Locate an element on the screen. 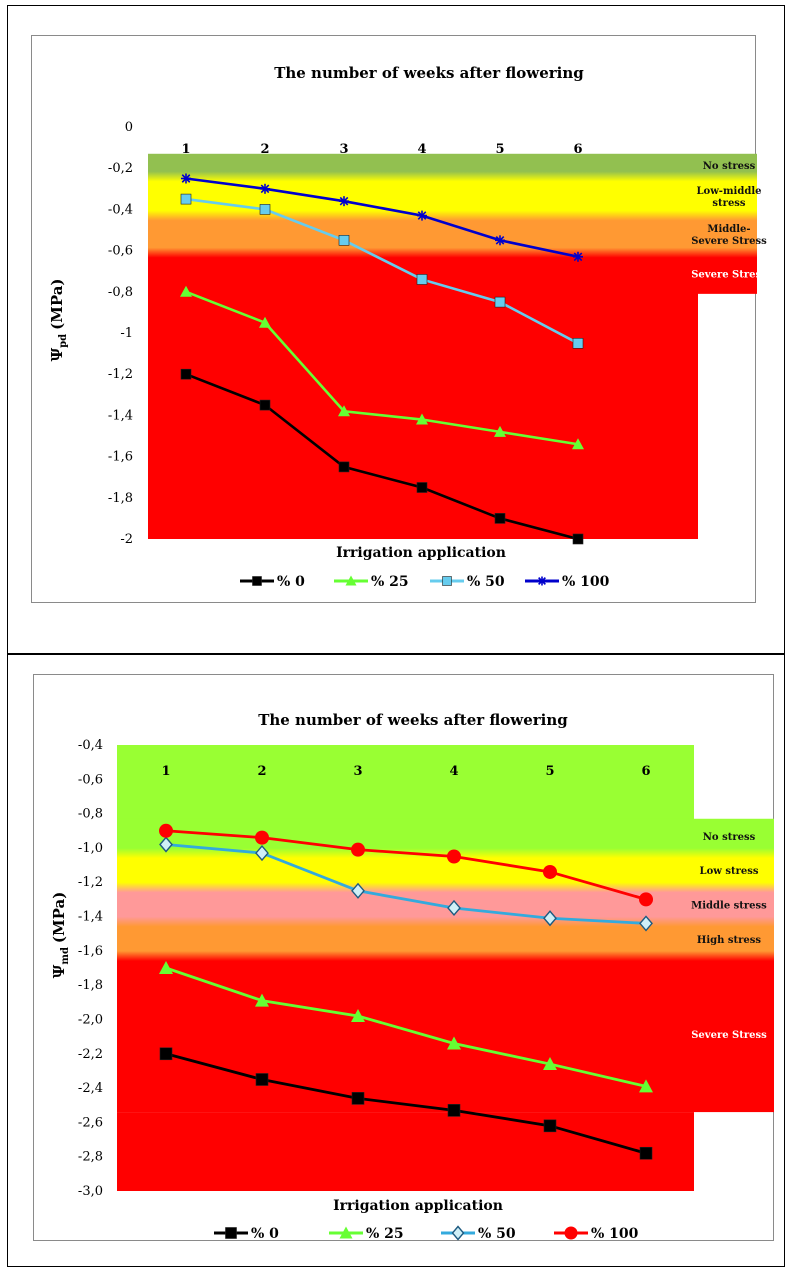  chart-1-zone-label-4: Severe Stress is located at coordinates (729, 1035).